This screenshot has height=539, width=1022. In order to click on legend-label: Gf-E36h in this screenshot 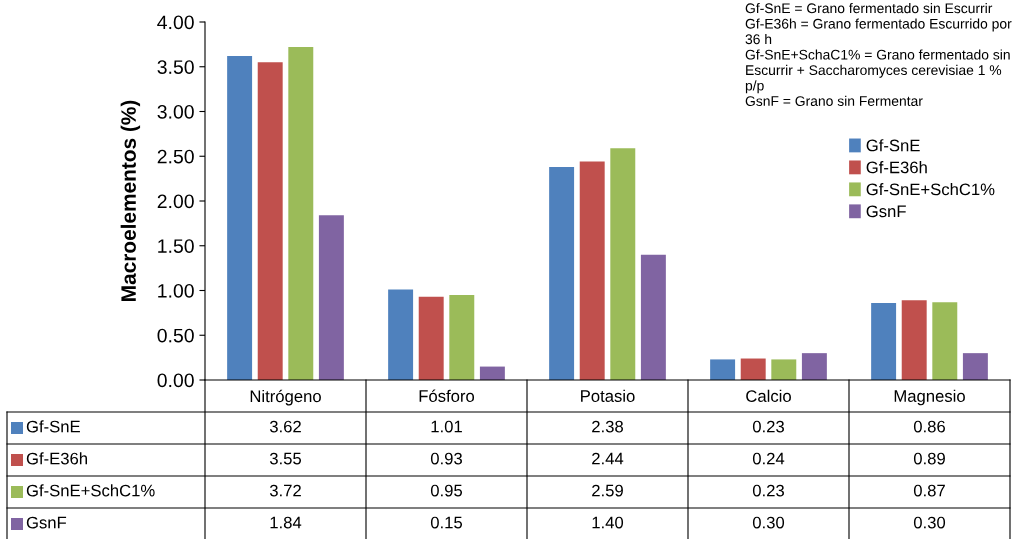, I will do `click(896, 167)`.